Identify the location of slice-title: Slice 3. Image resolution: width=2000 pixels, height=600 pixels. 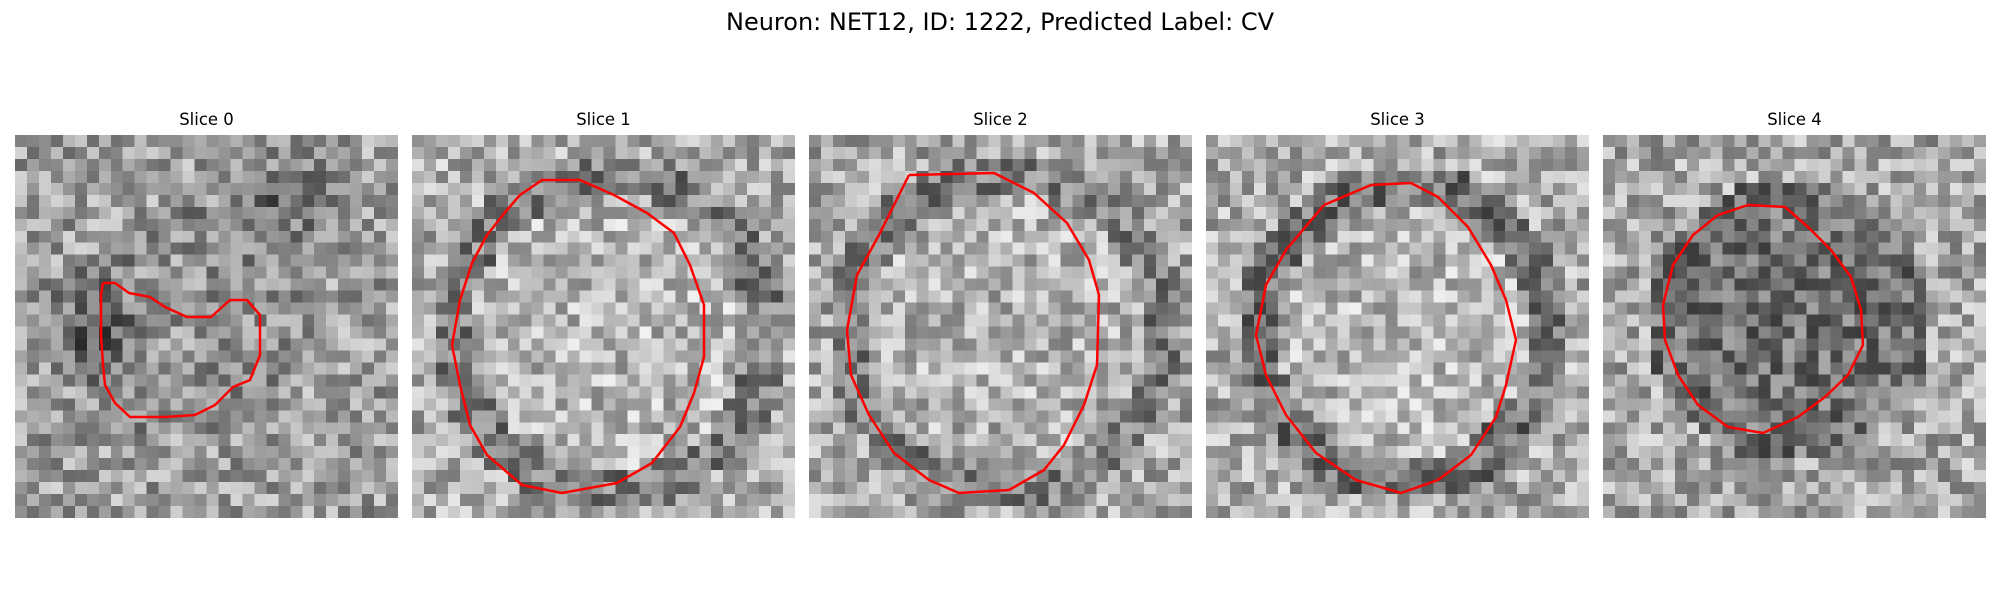
(1397, 119).